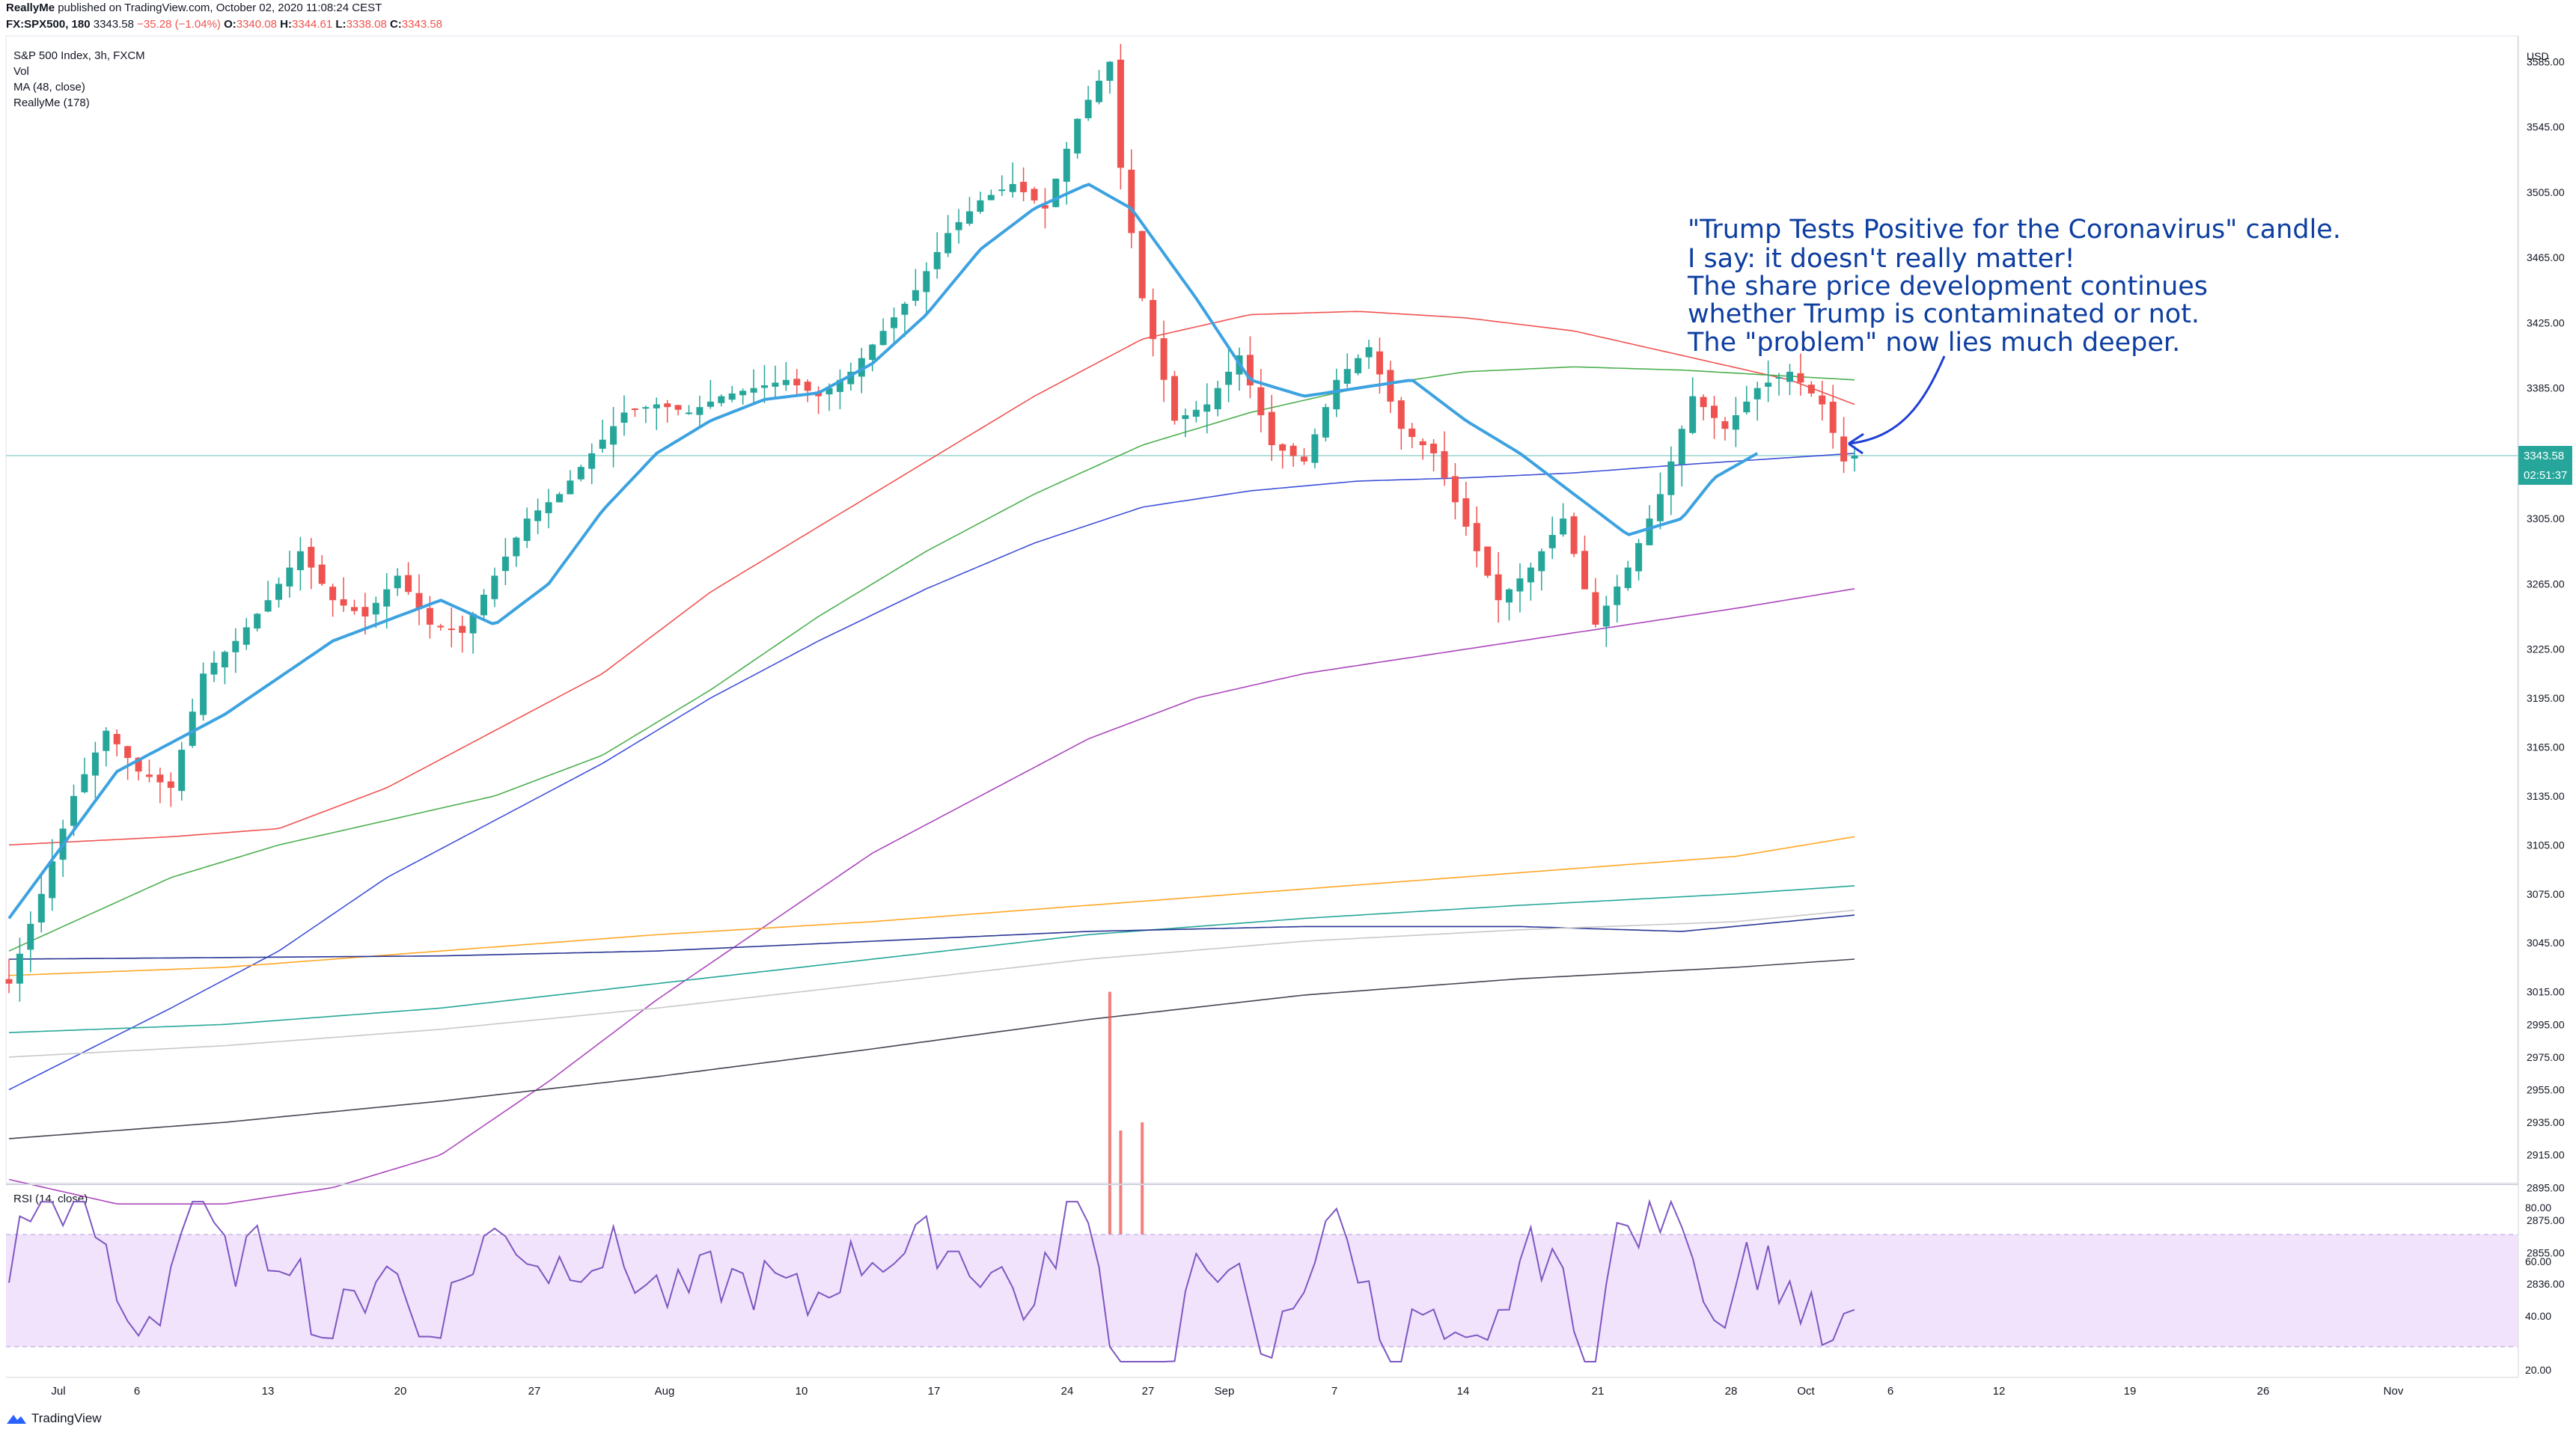  I want to click on price-tick-17: 3045.00, so click(2546, 943).